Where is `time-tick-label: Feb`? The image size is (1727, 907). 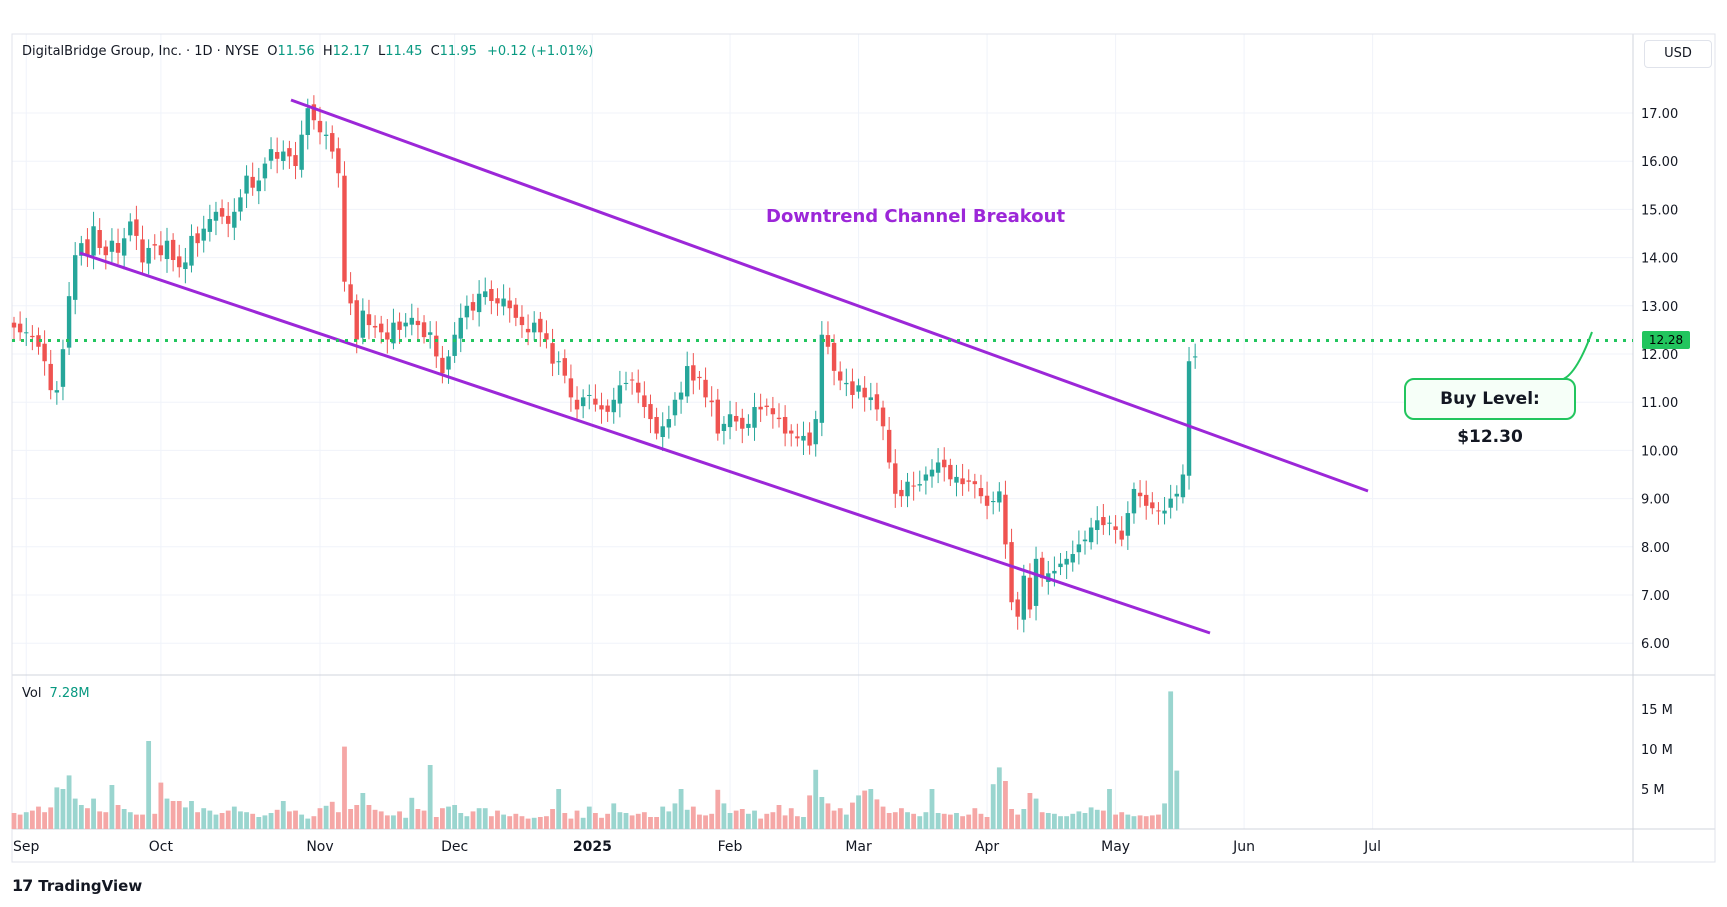 time-tick-label: Feb is located at coordinates (730, 847).